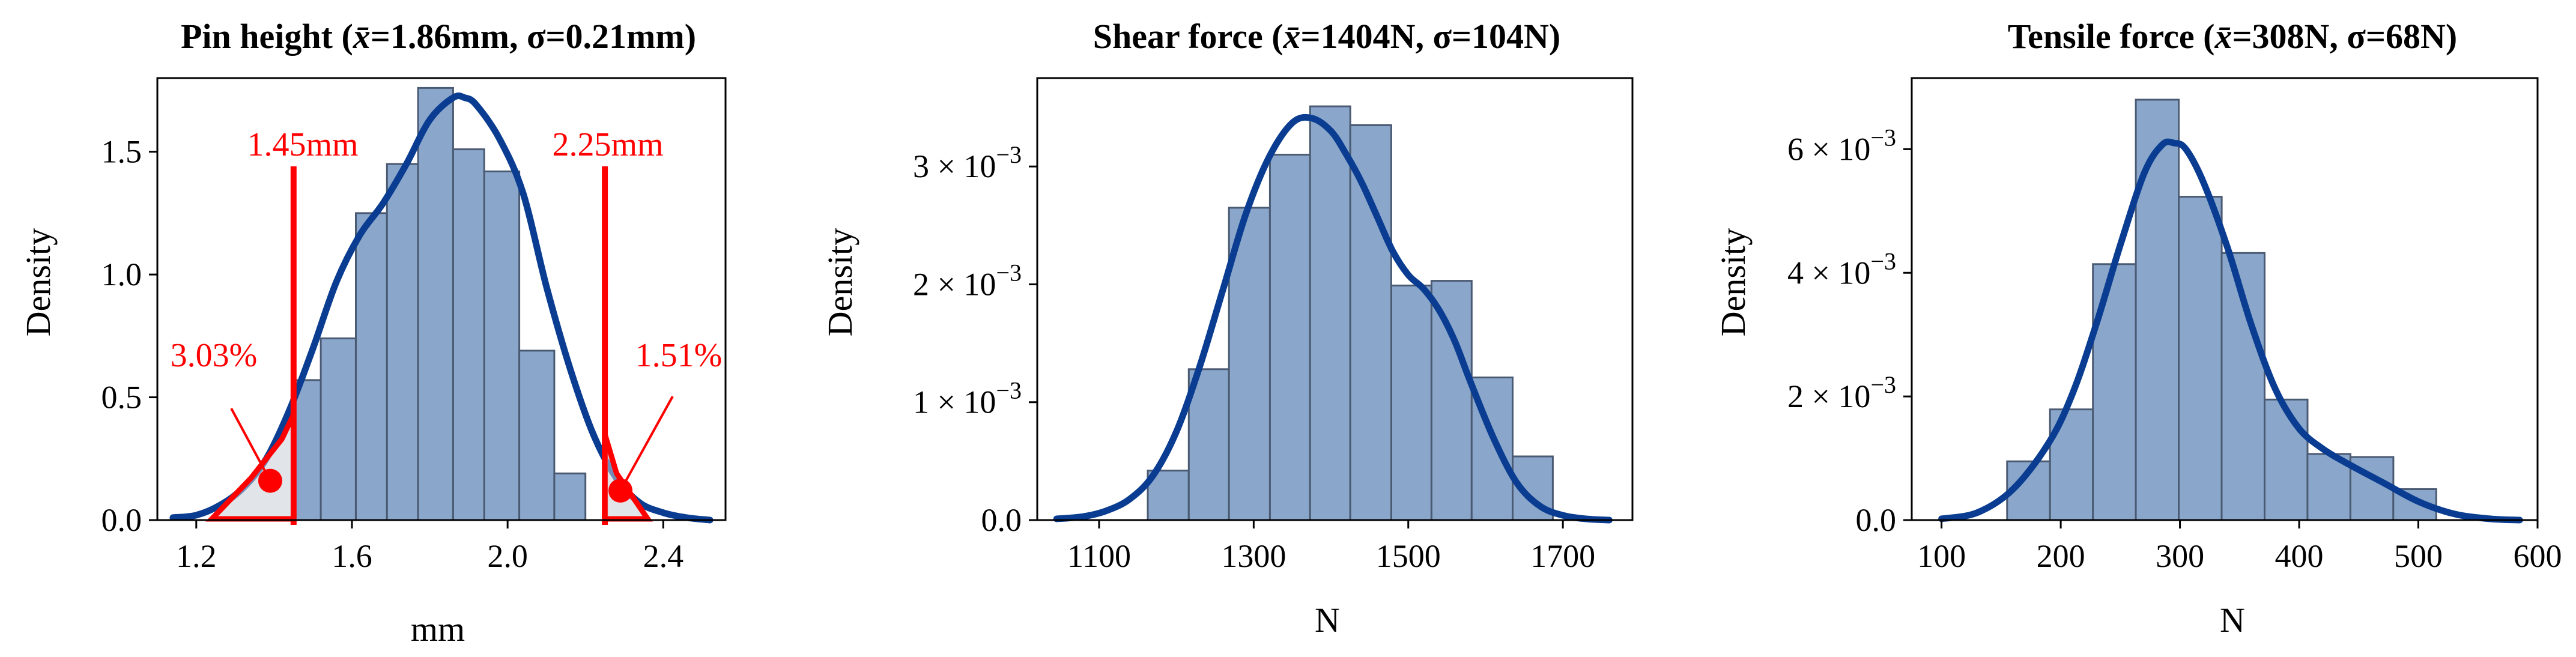 The image size is (2576, 657). I want to click on x-axis-ticks: 100 200 300 400 500 600, so click(2239, 547).